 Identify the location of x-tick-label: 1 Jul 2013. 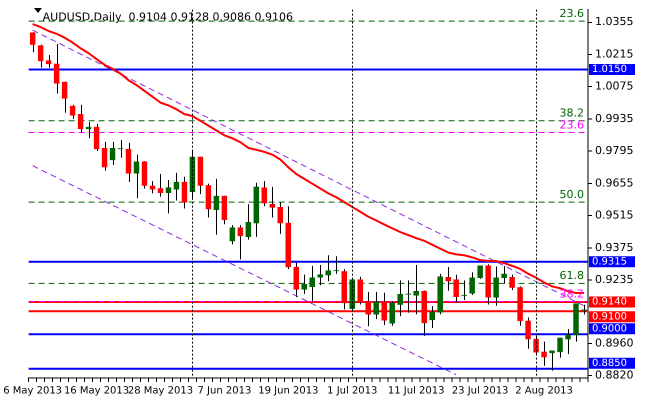
(352, 391).